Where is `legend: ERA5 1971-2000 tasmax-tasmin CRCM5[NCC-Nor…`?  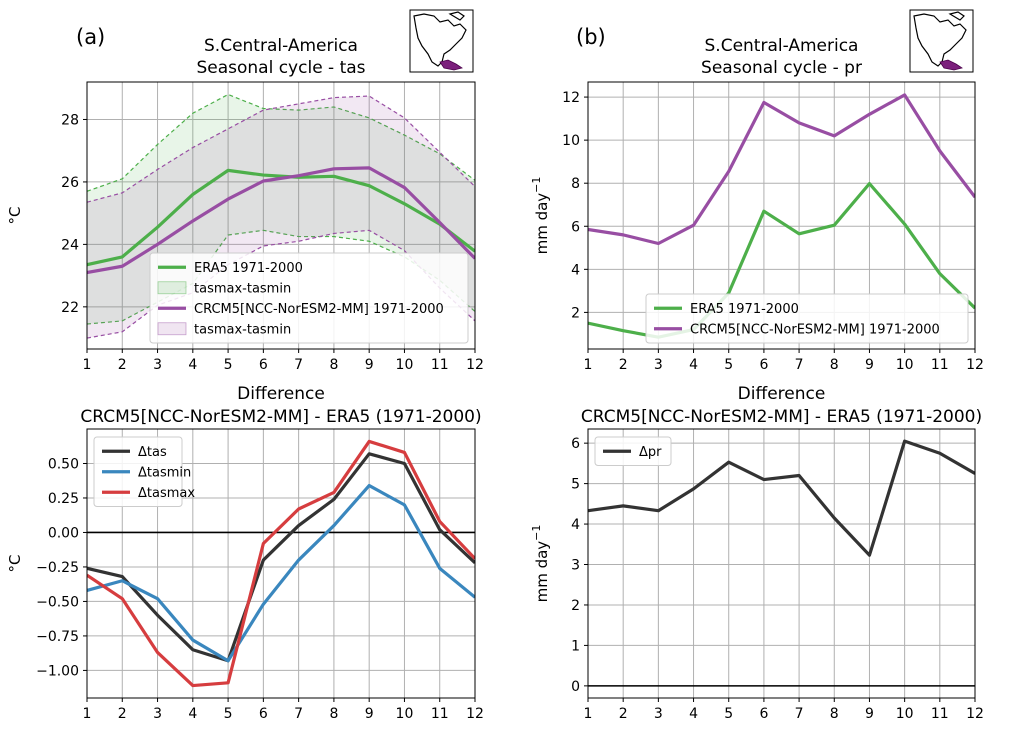
legend: ERA5 1971-2000 tasmax-tasmin CRCM5[NCC-Nor… is located at coordinates (309, 298).